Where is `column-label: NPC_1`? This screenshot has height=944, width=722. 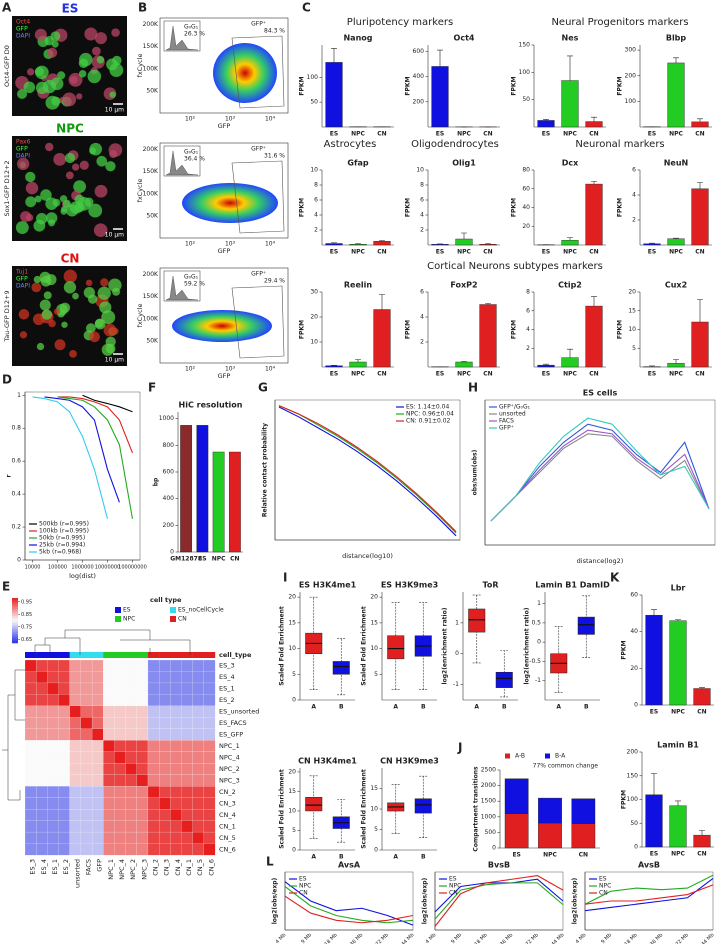 column-label: NPC_1 is located at coordinates (111, 869).